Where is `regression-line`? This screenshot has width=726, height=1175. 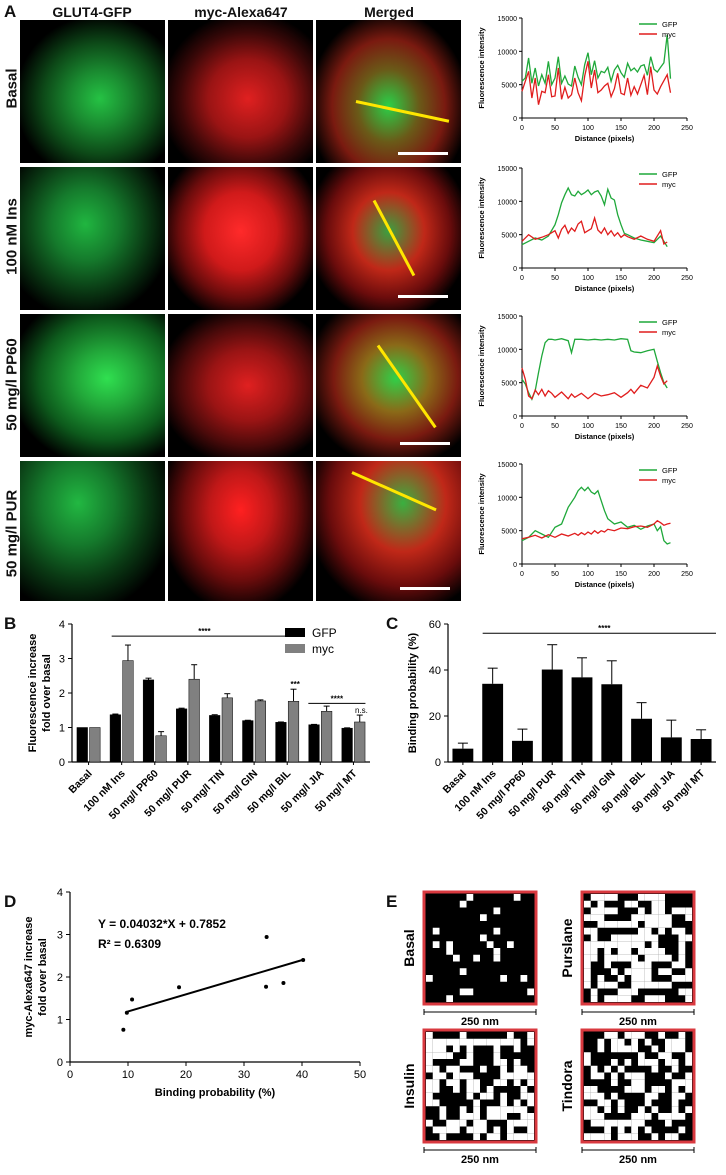
regression-line is located at coordinates (215, 985).